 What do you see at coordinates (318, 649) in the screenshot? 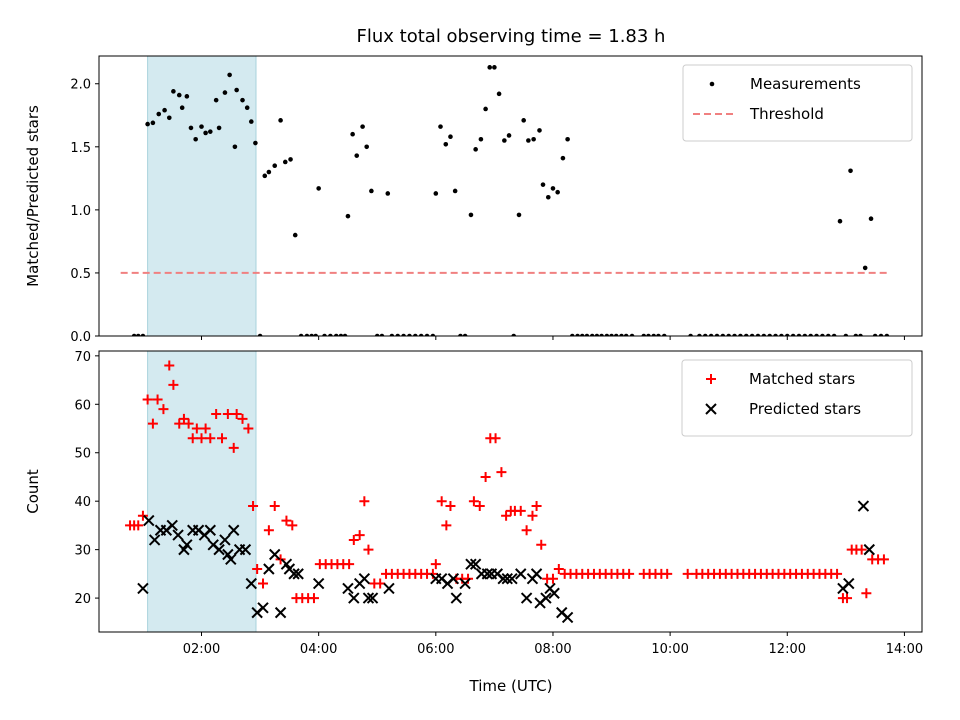
I see `x-tick-label: 04:00` at bounding box center [318, 649].